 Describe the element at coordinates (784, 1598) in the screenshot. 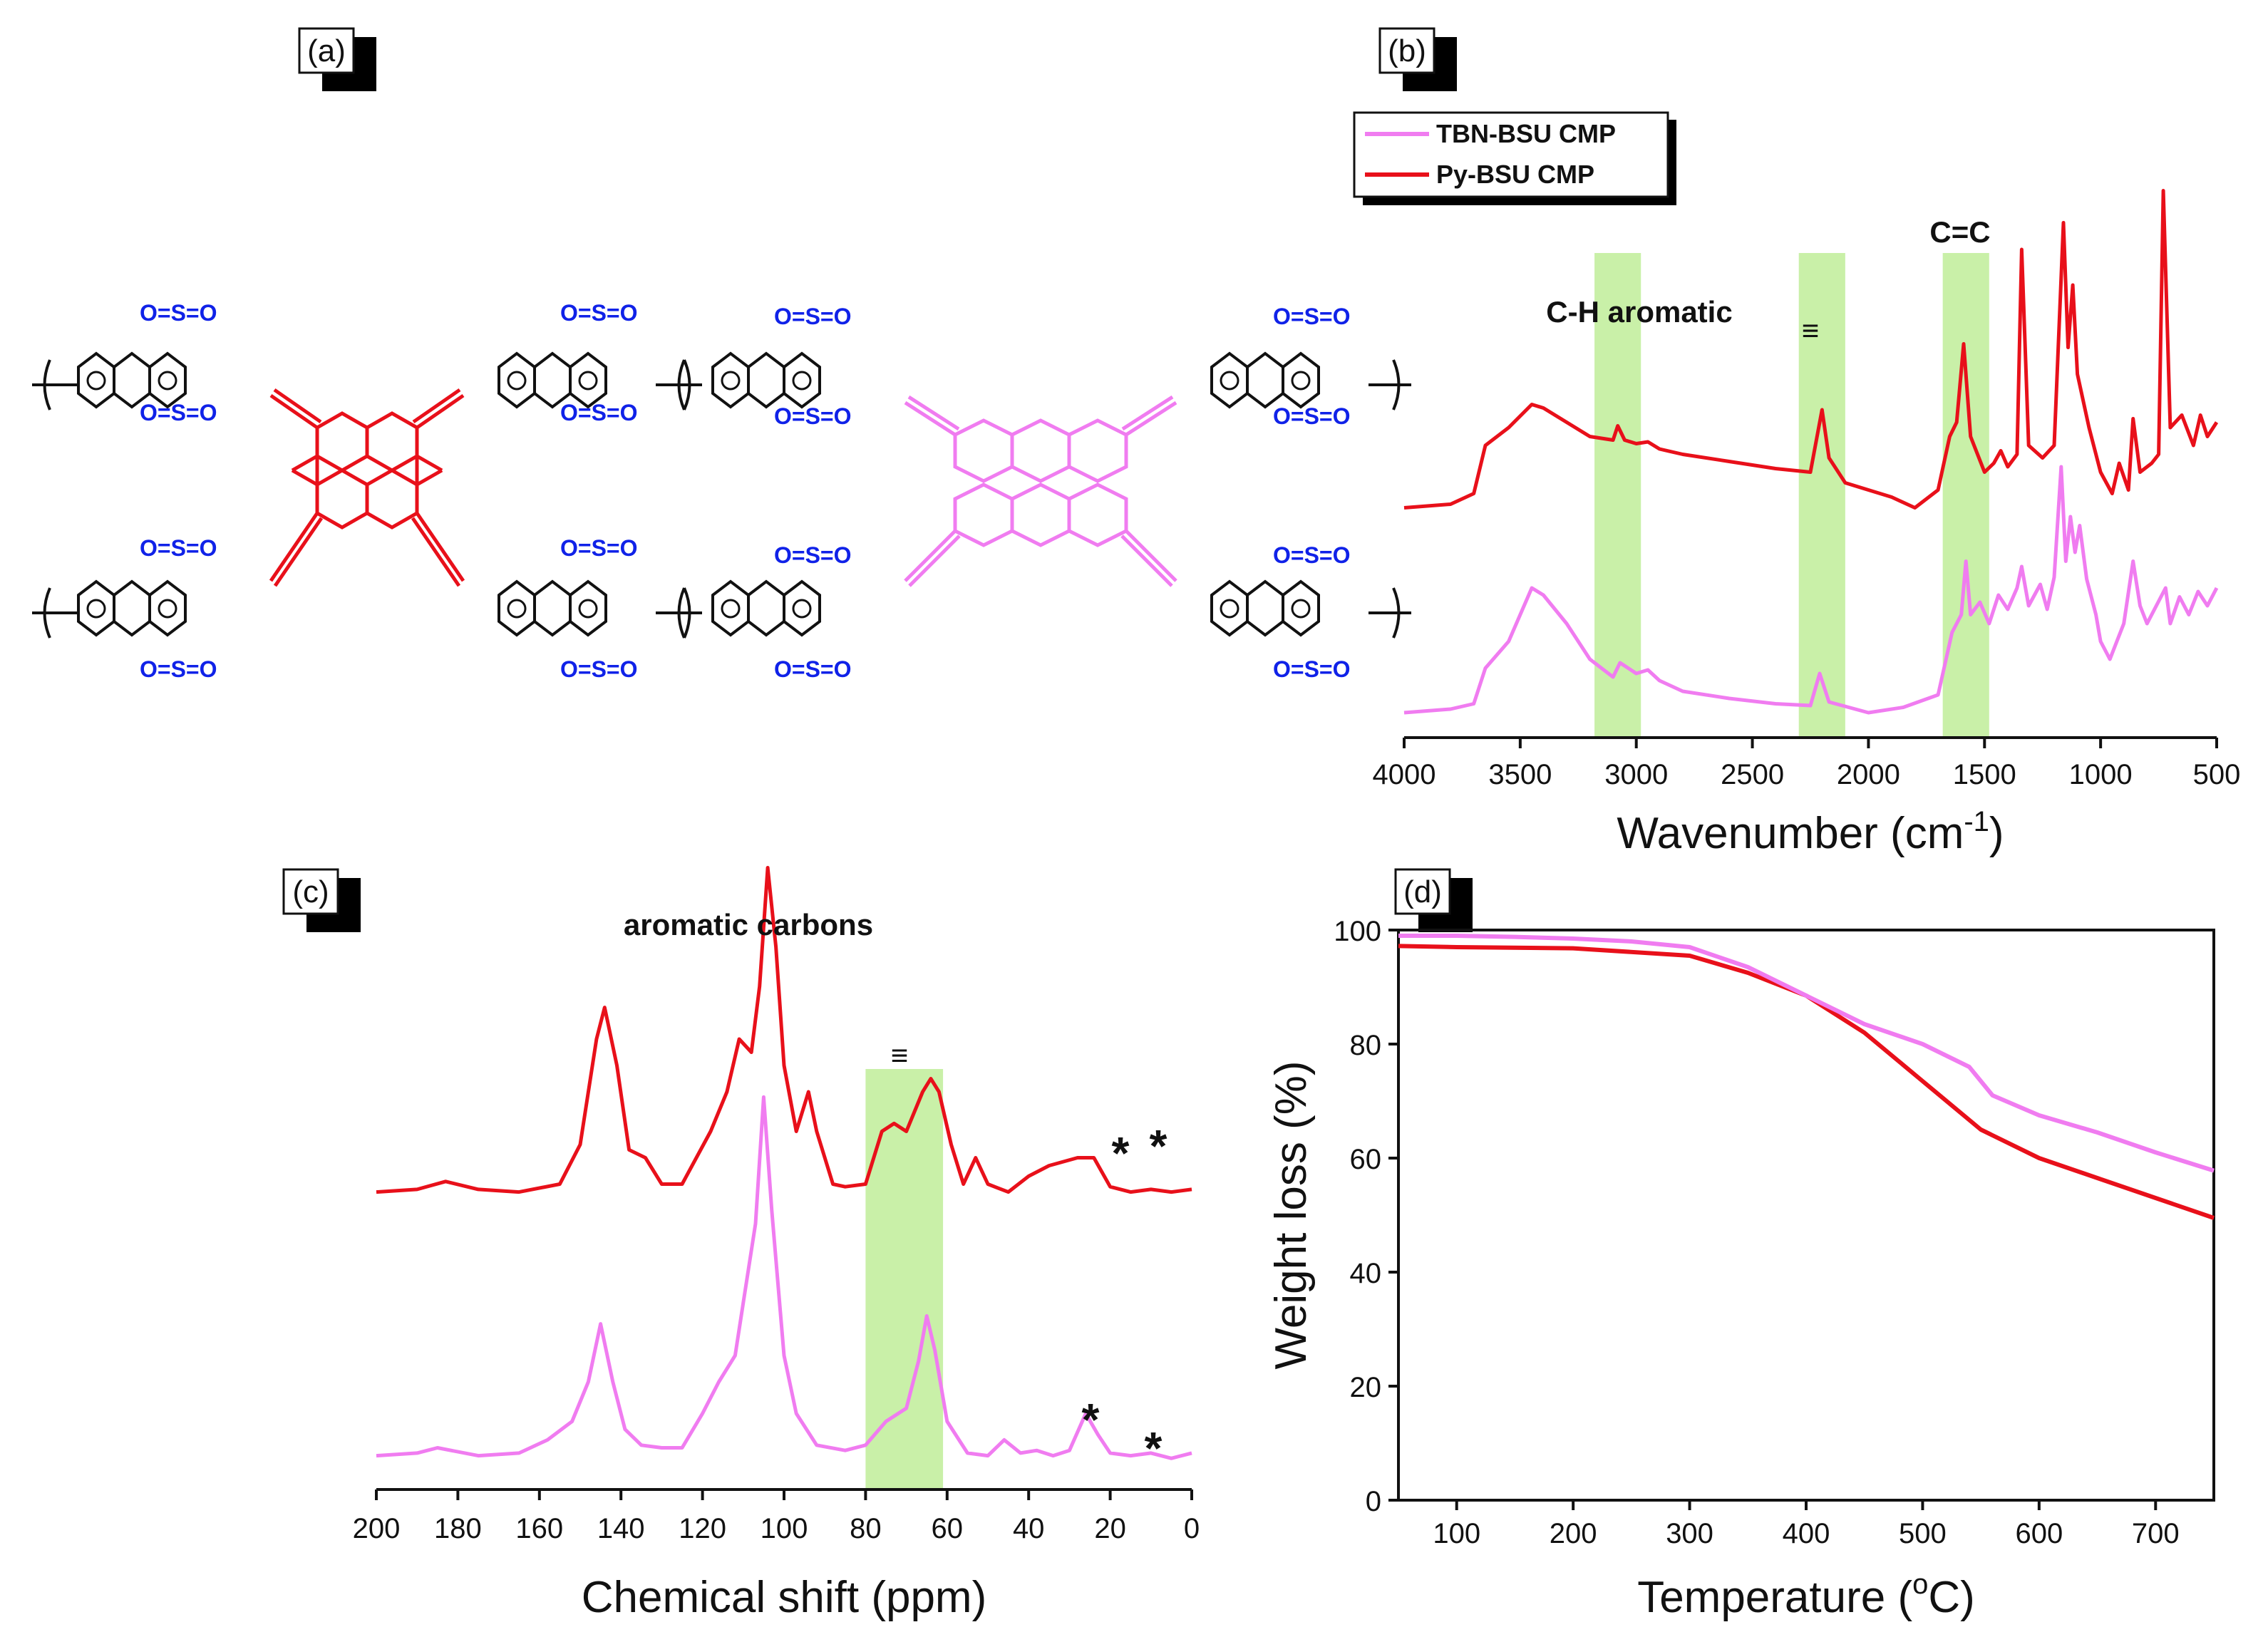

I see `x-axis-title: Chemical shift (ppm)` at that location.